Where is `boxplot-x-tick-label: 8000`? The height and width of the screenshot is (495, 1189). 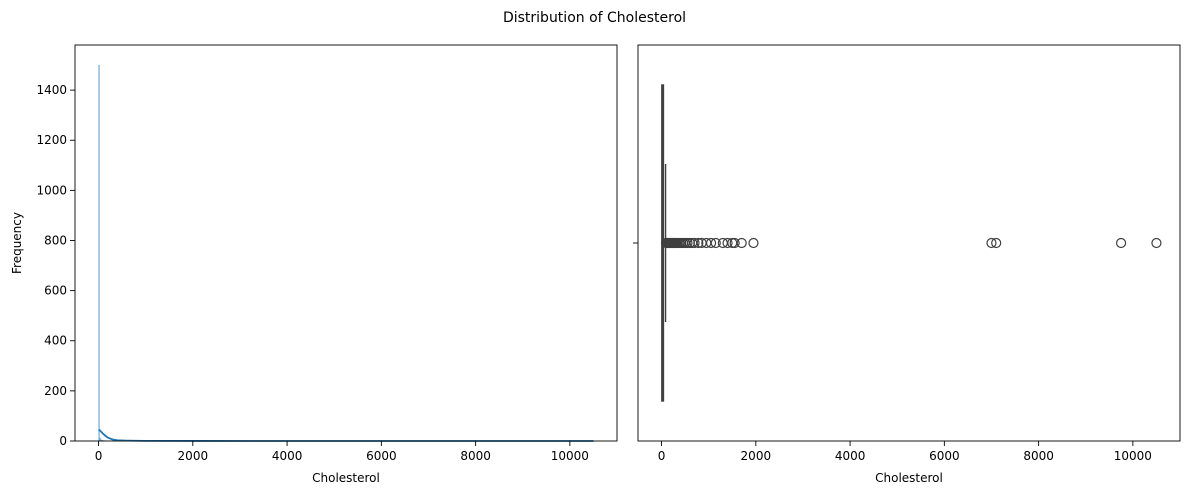
boxplot-x-tick-label: 8000 is located at coordinates (1038, 456).